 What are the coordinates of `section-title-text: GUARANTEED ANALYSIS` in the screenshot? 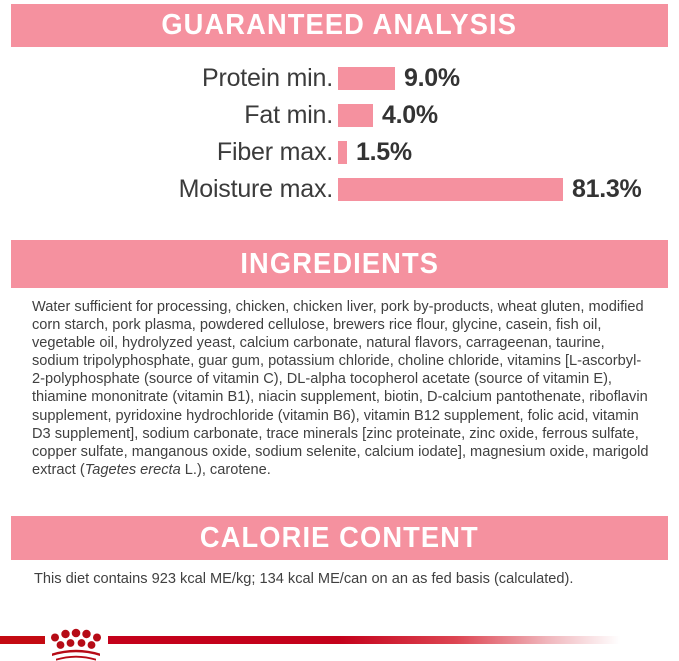 It's located at (339, 25).